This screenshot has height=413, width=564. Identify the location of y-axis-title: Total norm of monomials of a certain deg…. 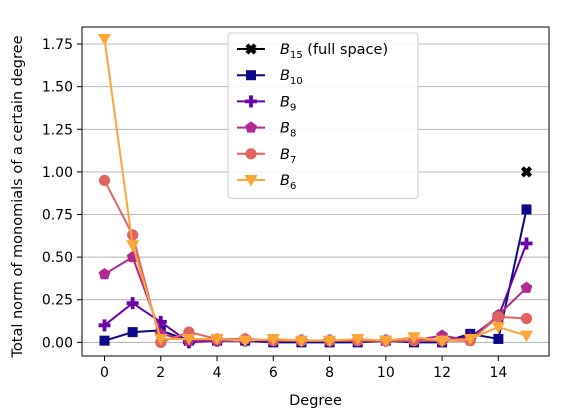
(18, 196).